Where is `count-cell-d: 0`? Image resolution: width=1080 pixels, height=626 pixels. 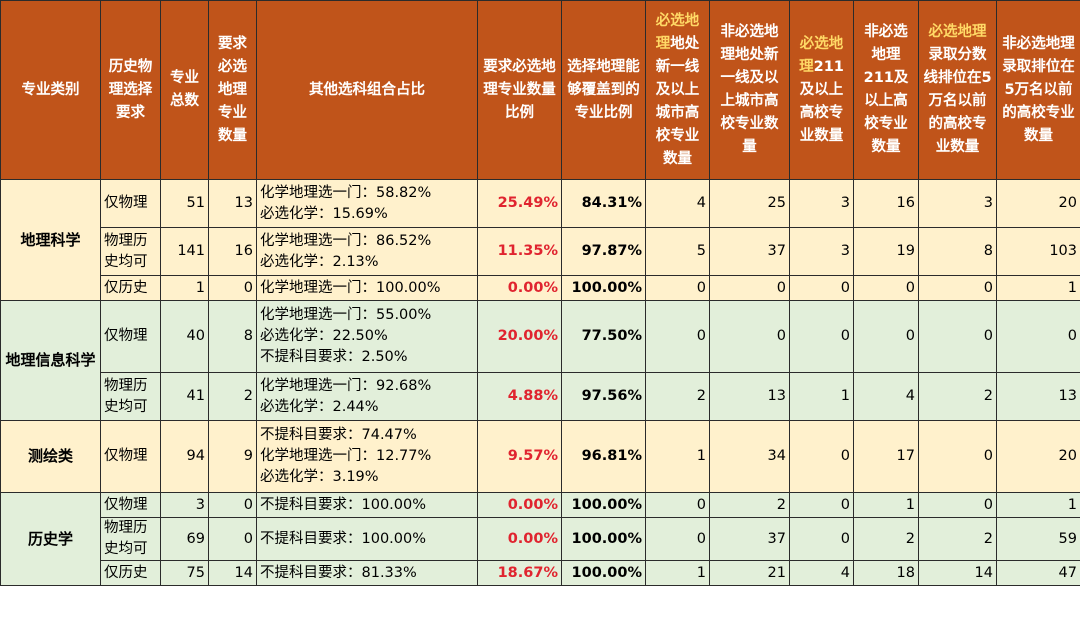
count-cell-d: 0 is located at coordinates (886, 288).